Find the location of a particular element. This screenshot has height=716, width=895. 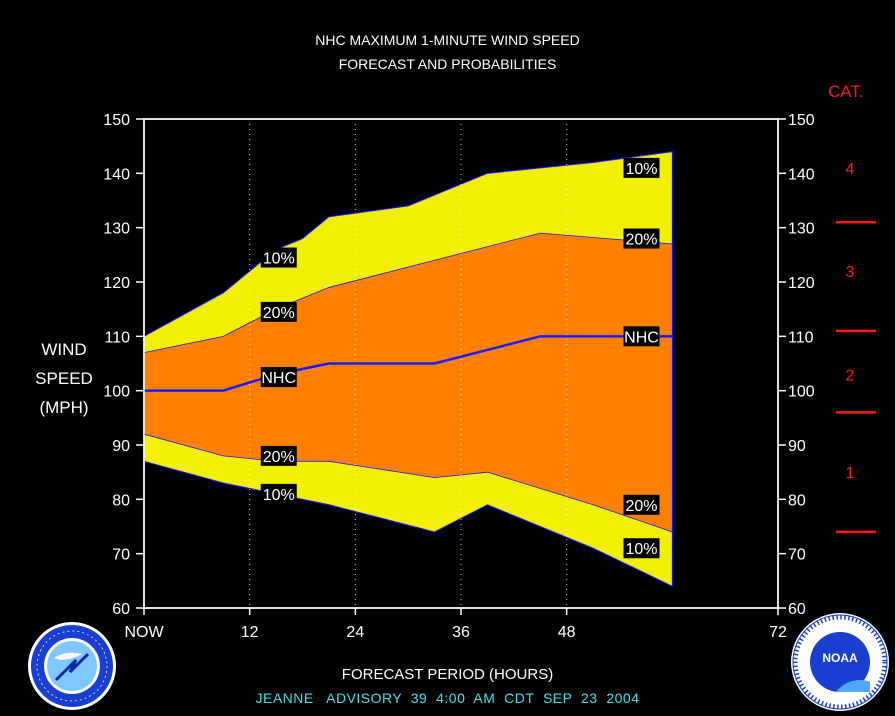

category-label-1: 1 is located at coordinates (850, 473).